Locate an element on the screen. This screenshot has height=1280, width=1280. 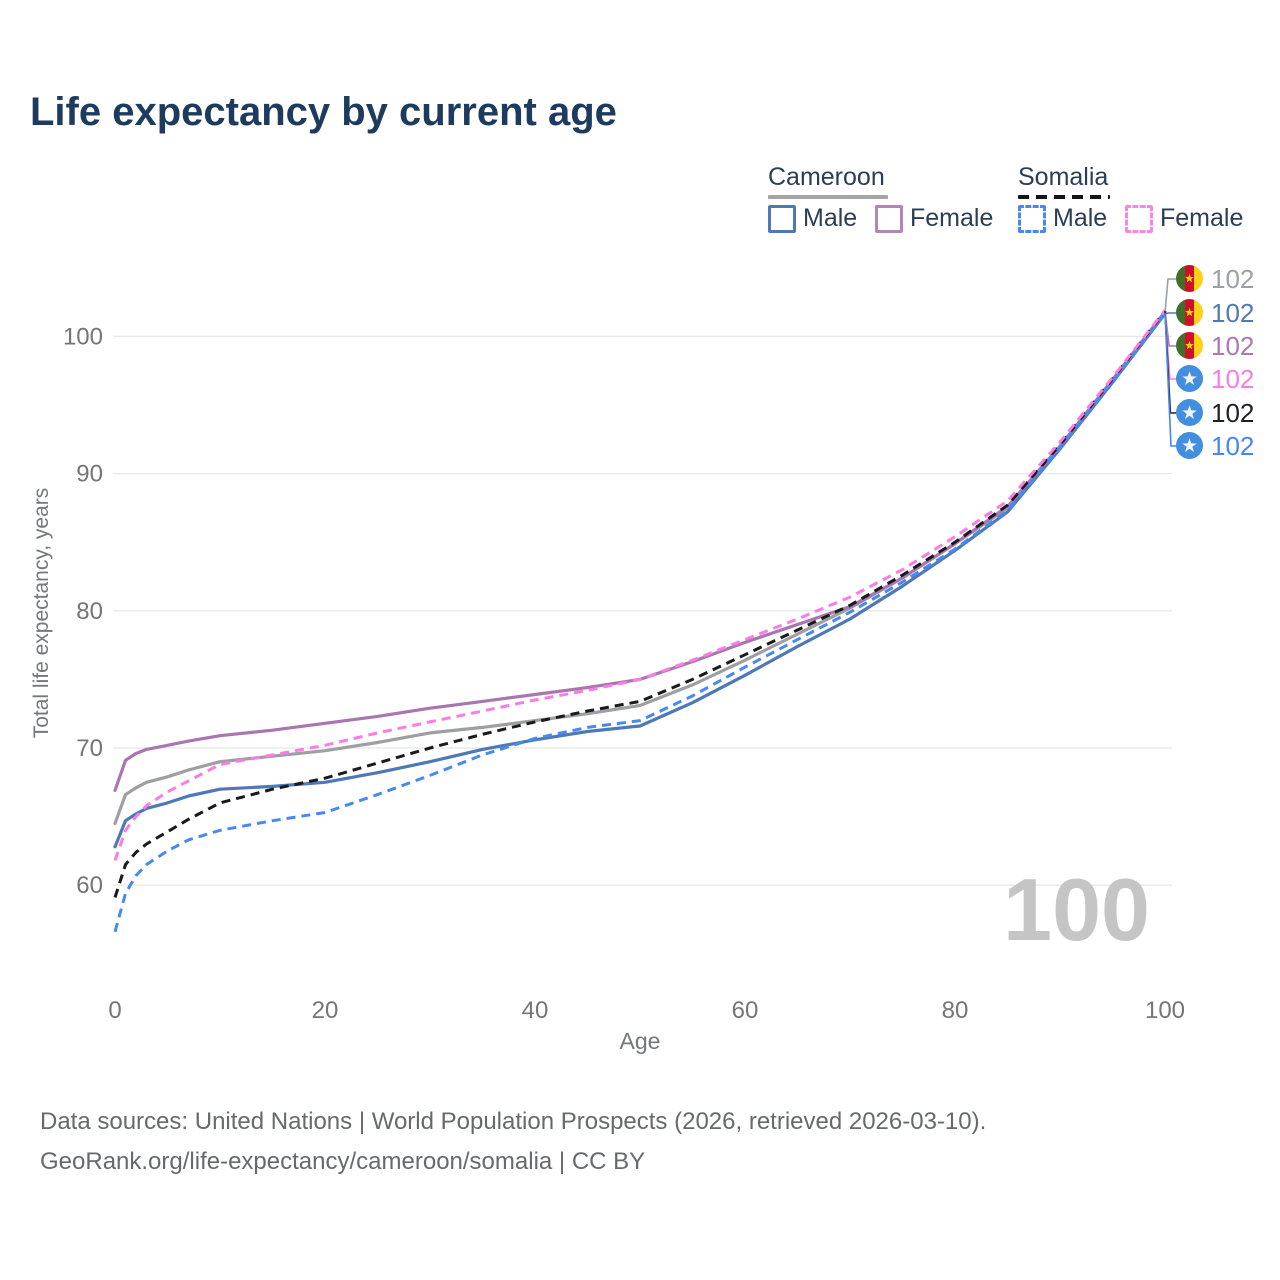
y-tick-70: 70 is located at coordinates (89, 748).